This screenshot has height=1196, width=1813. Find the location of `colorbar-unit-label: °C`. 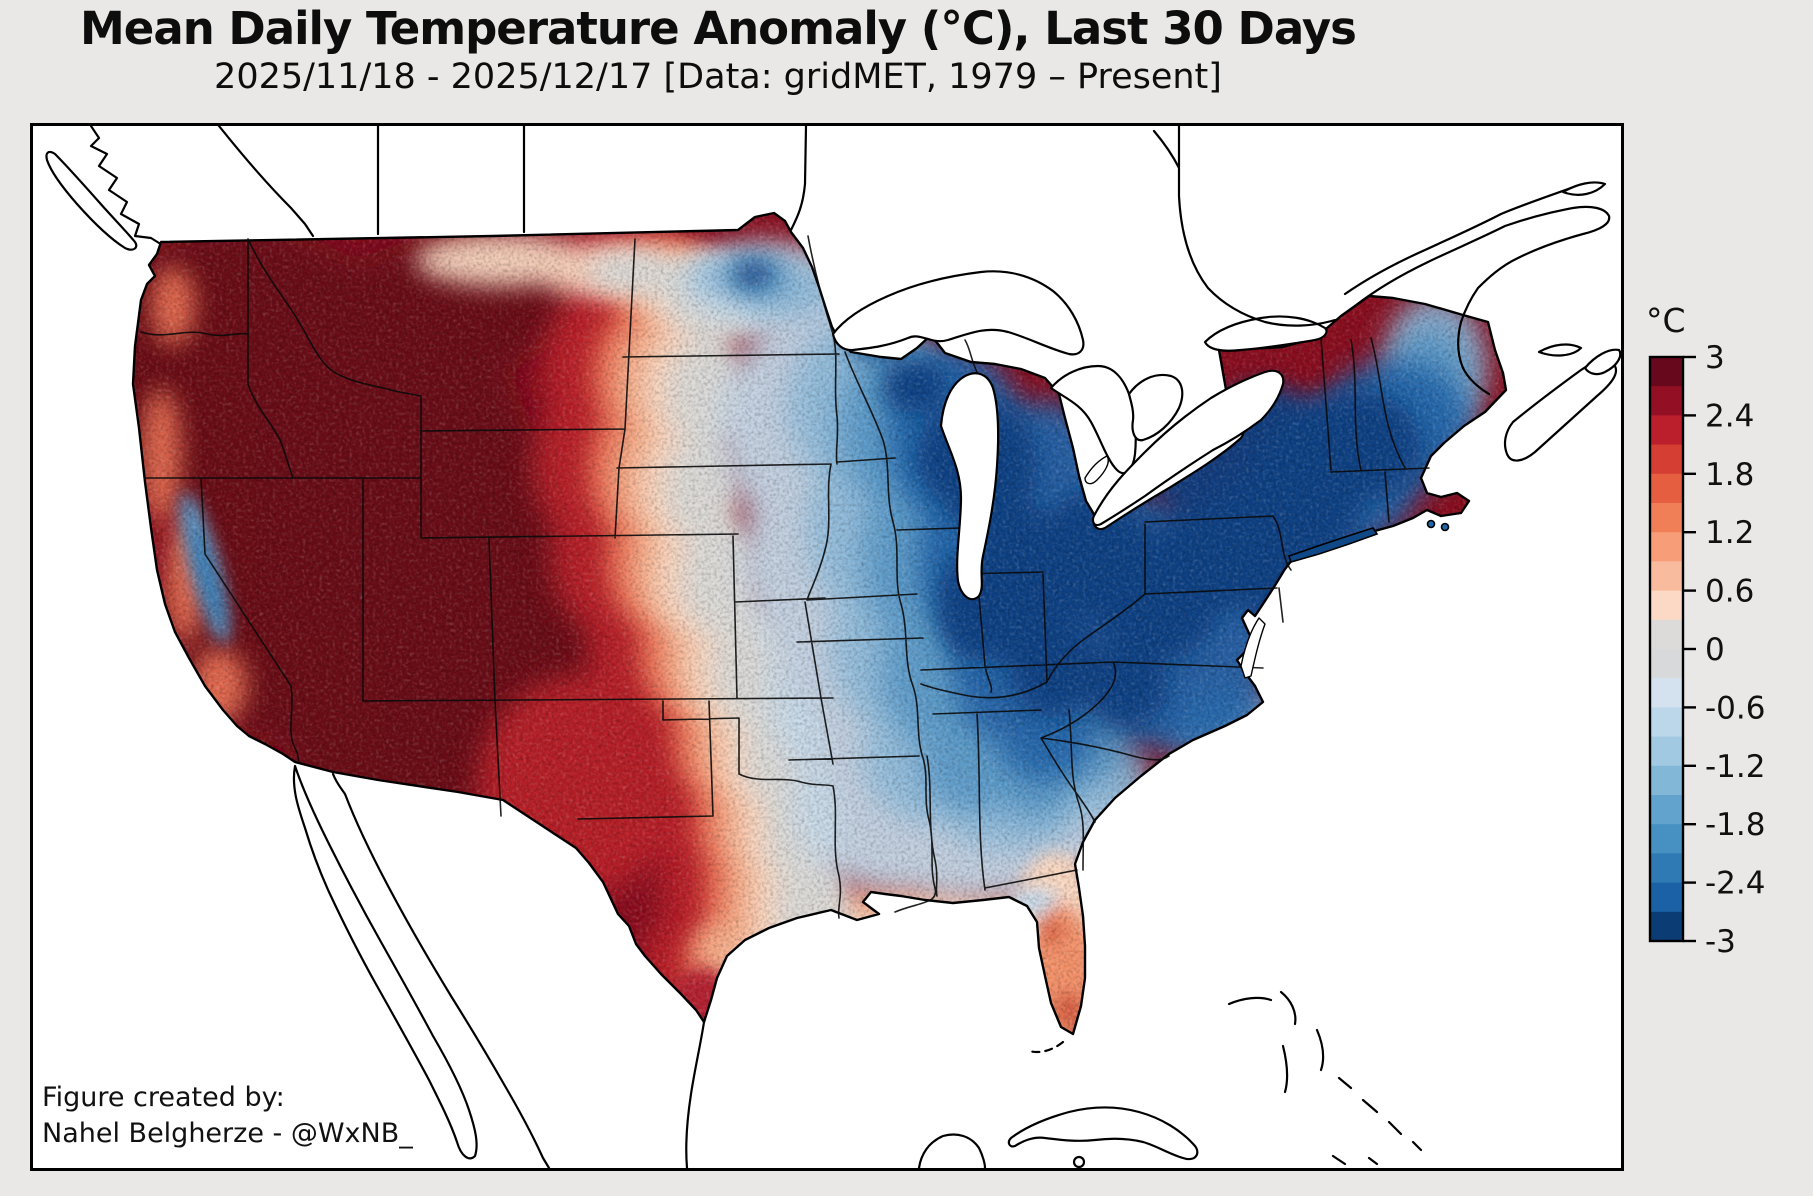

colorbar-unit-label: °C is located at coordinates (1666, 320).